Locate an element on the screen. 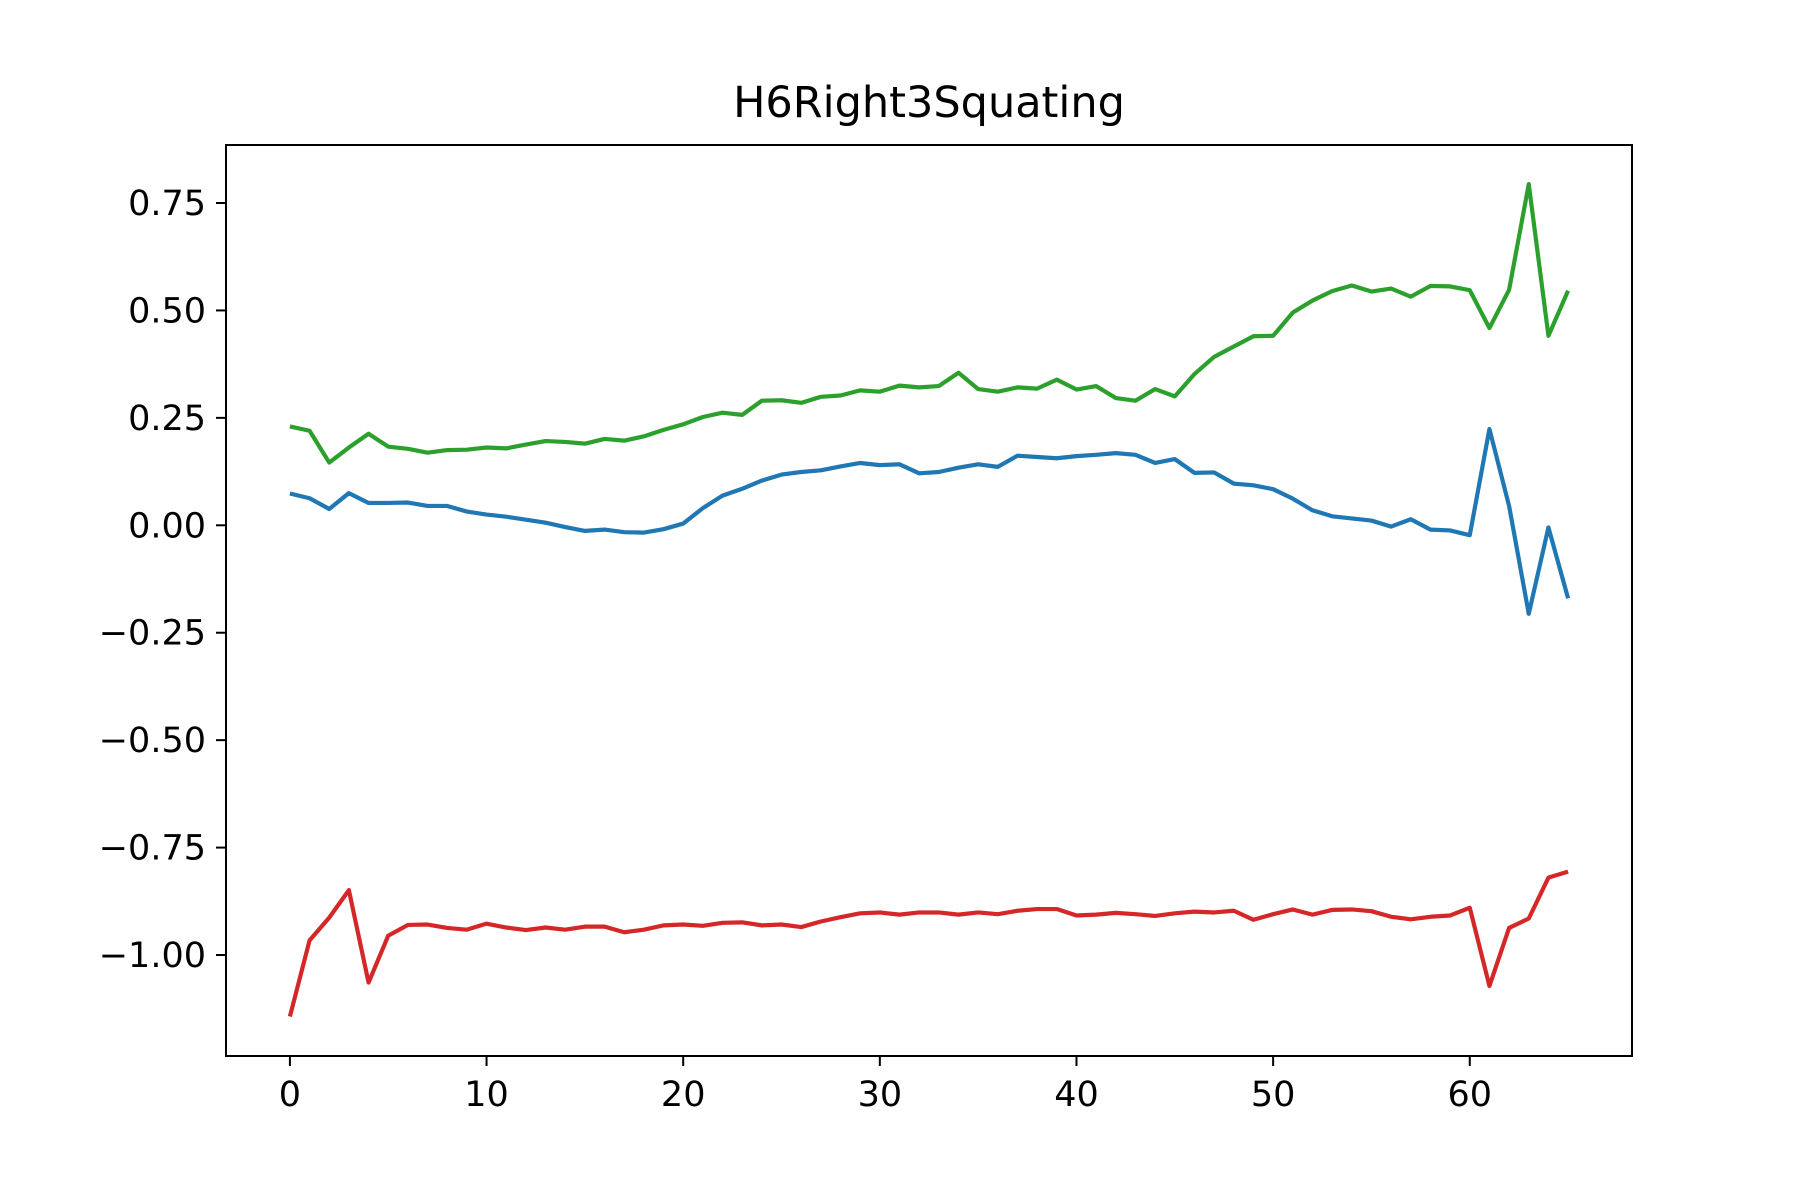  y-tick-label: −0.25 is located at coordinates (152, 634).